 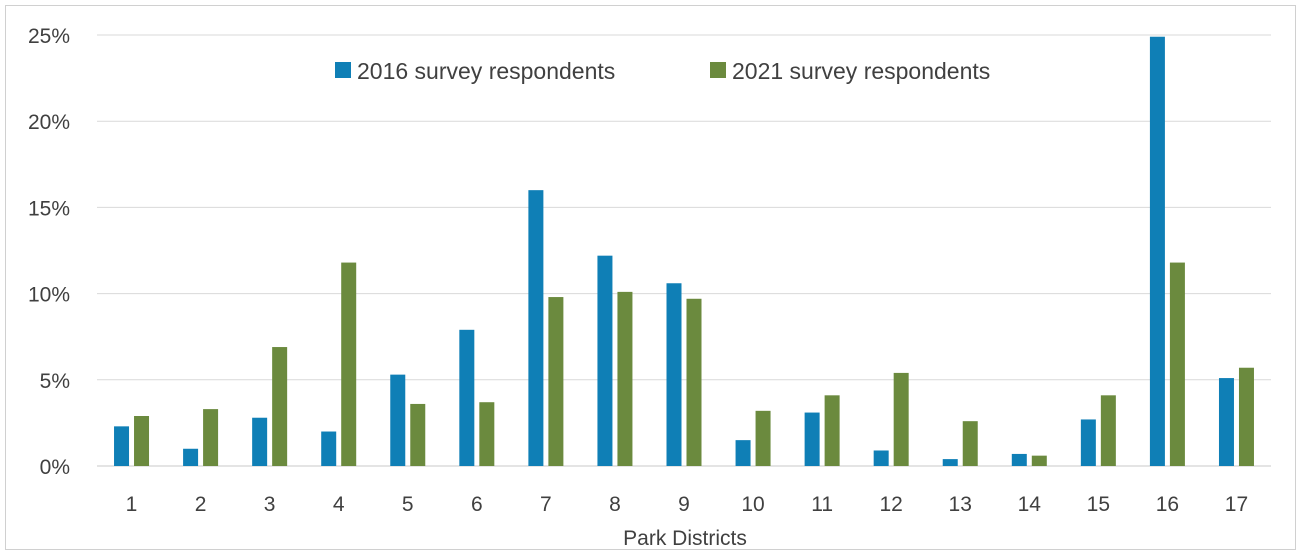 I want to click on y-tick-label: 15%, so click(x=49, y=208).